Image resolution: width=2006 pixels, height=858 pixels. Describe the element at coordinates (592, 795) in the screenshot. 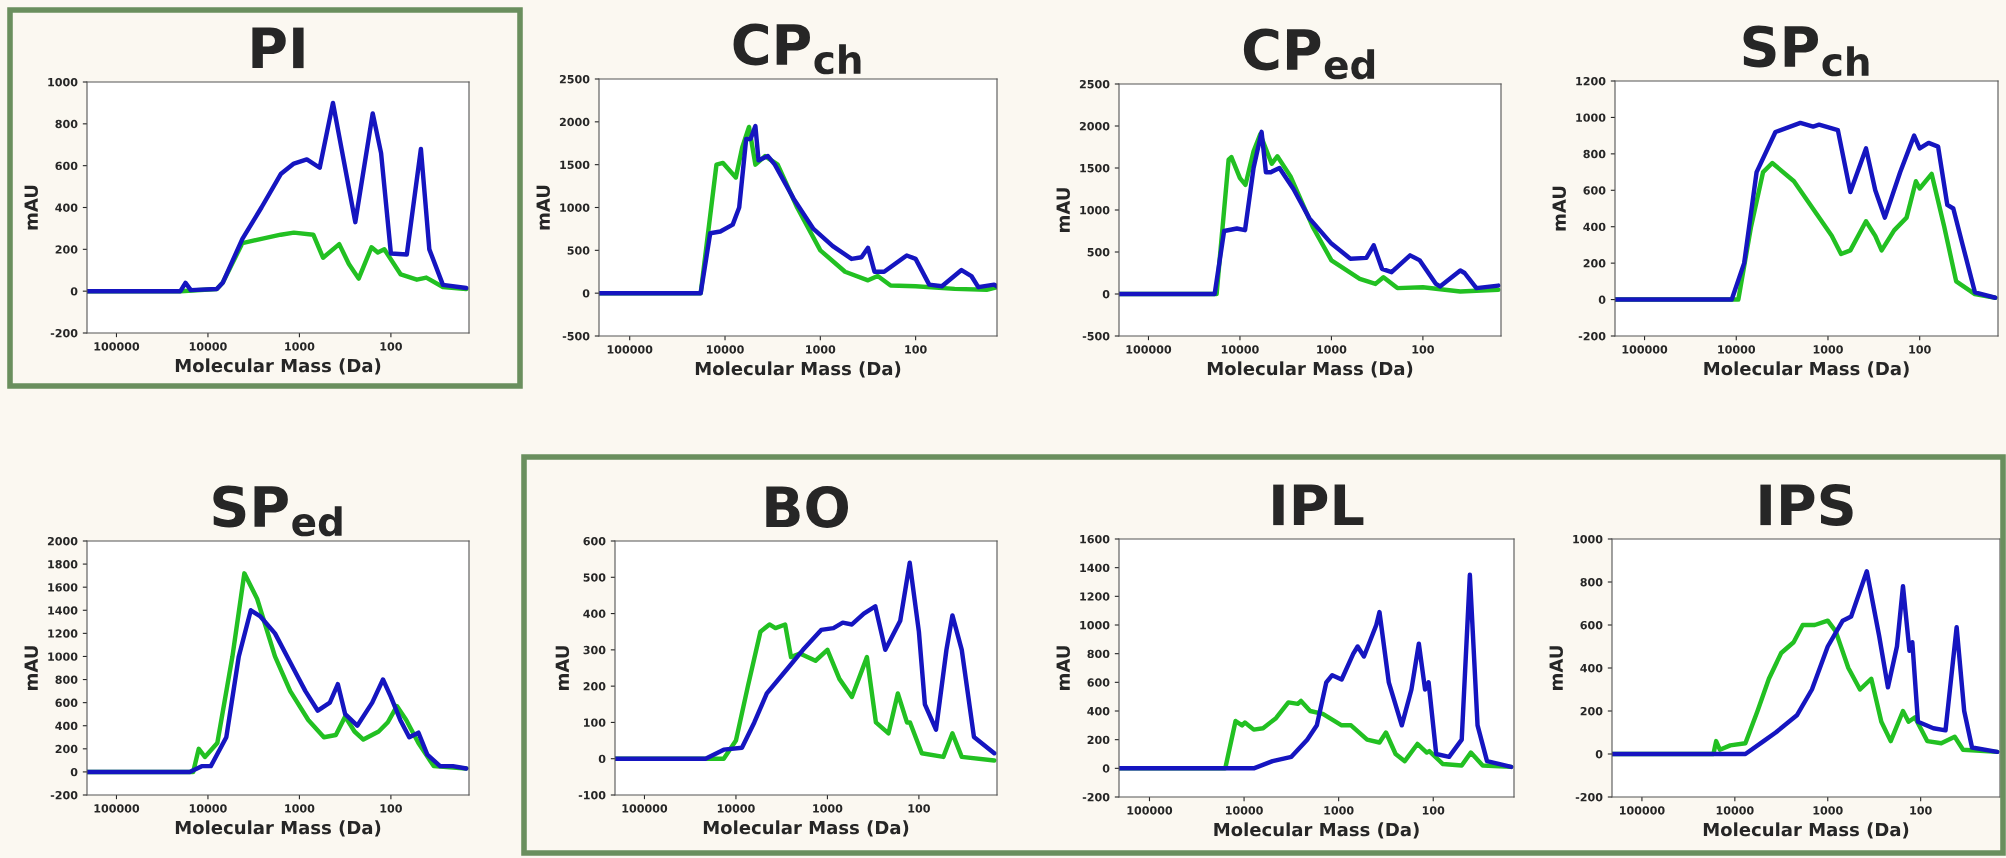

I see `y-tick-label: -100` at that location.